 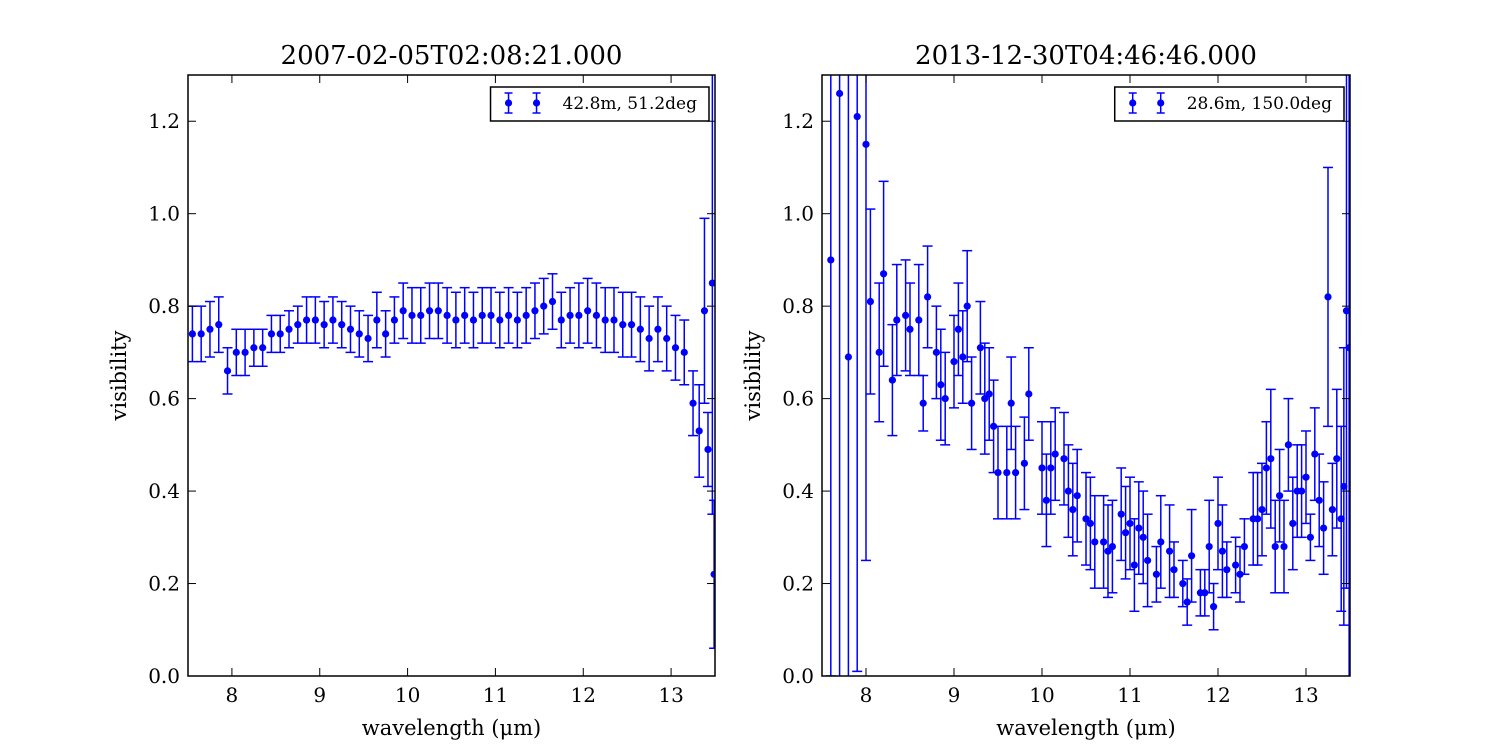 I want to click on y-tick-label: 1.2, so click(x=798, y=121).